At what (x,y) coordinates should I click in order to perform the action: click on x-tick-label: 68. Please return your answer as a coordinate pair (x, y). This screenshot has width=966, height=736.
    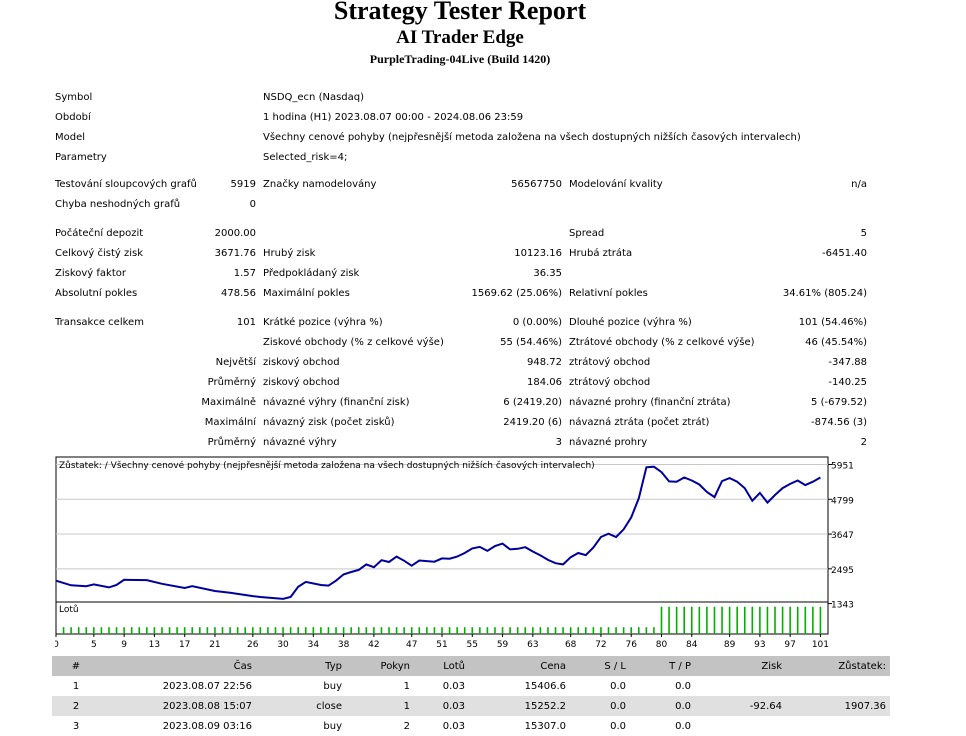
    Looking at the image, I should click on (571, 644).